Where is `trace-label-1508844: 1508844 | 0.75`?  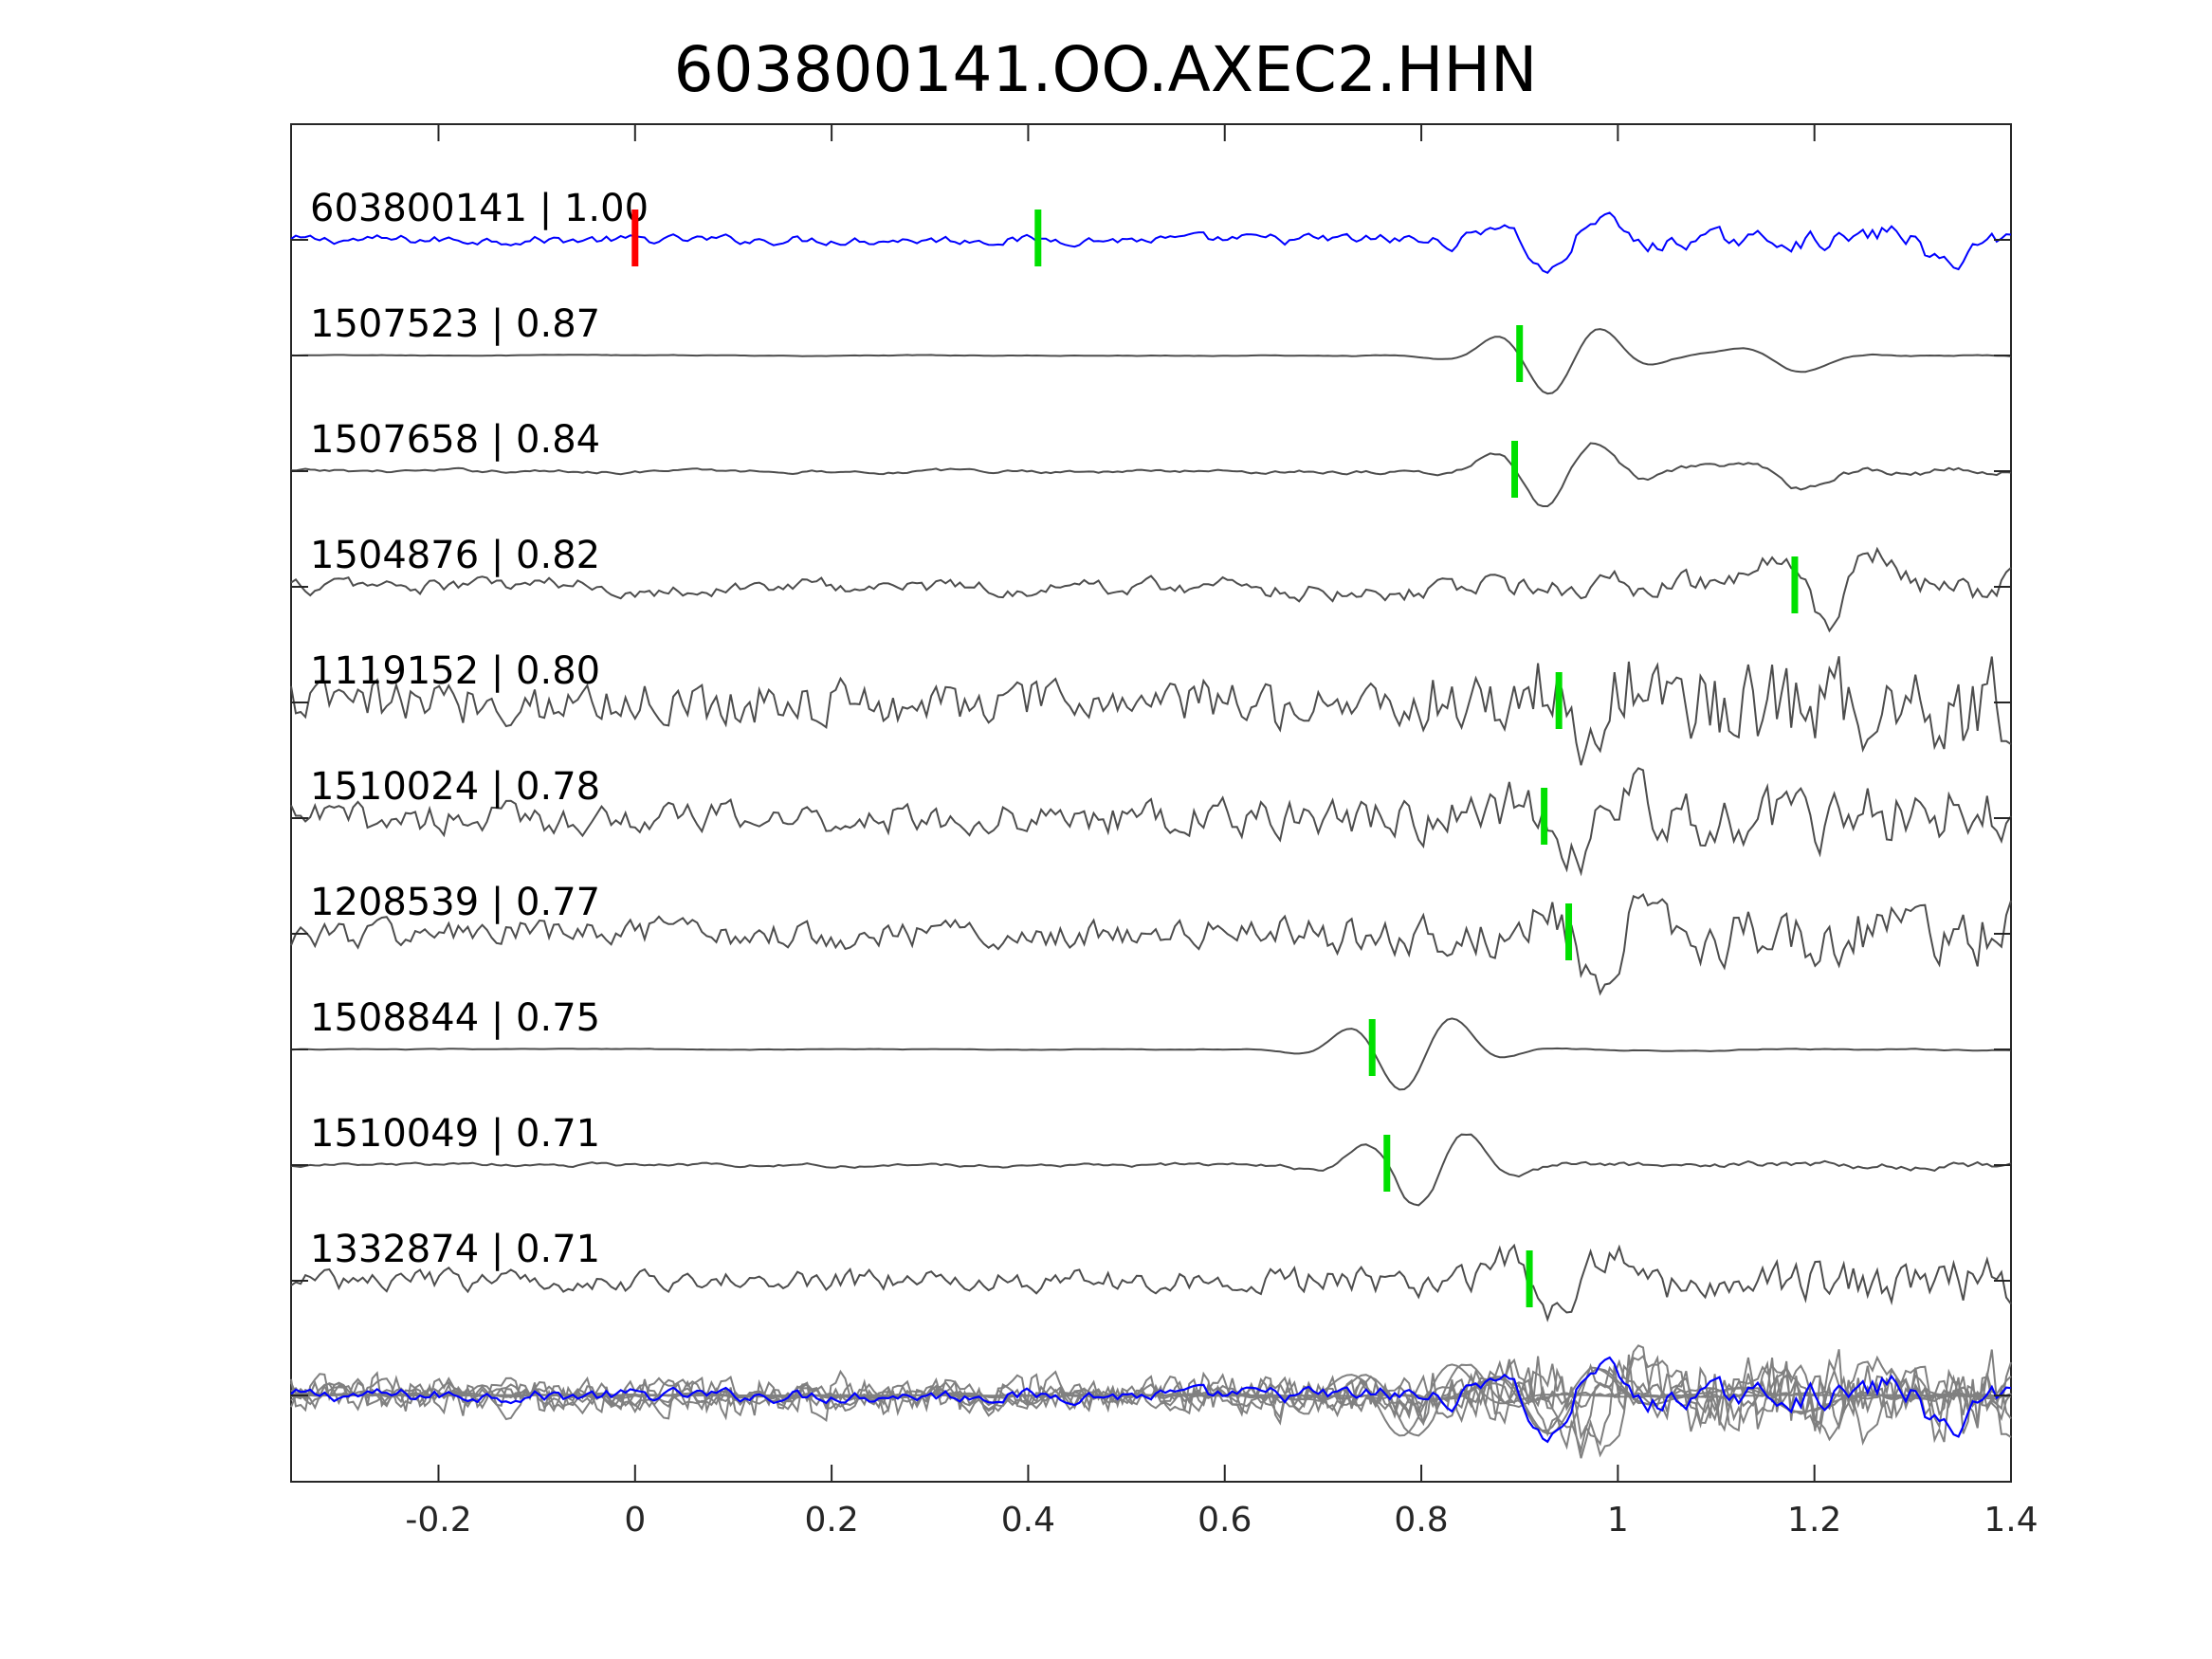
trace-label-1508844: 1508844 | 0.75 is located at coordinates (455, 1018).